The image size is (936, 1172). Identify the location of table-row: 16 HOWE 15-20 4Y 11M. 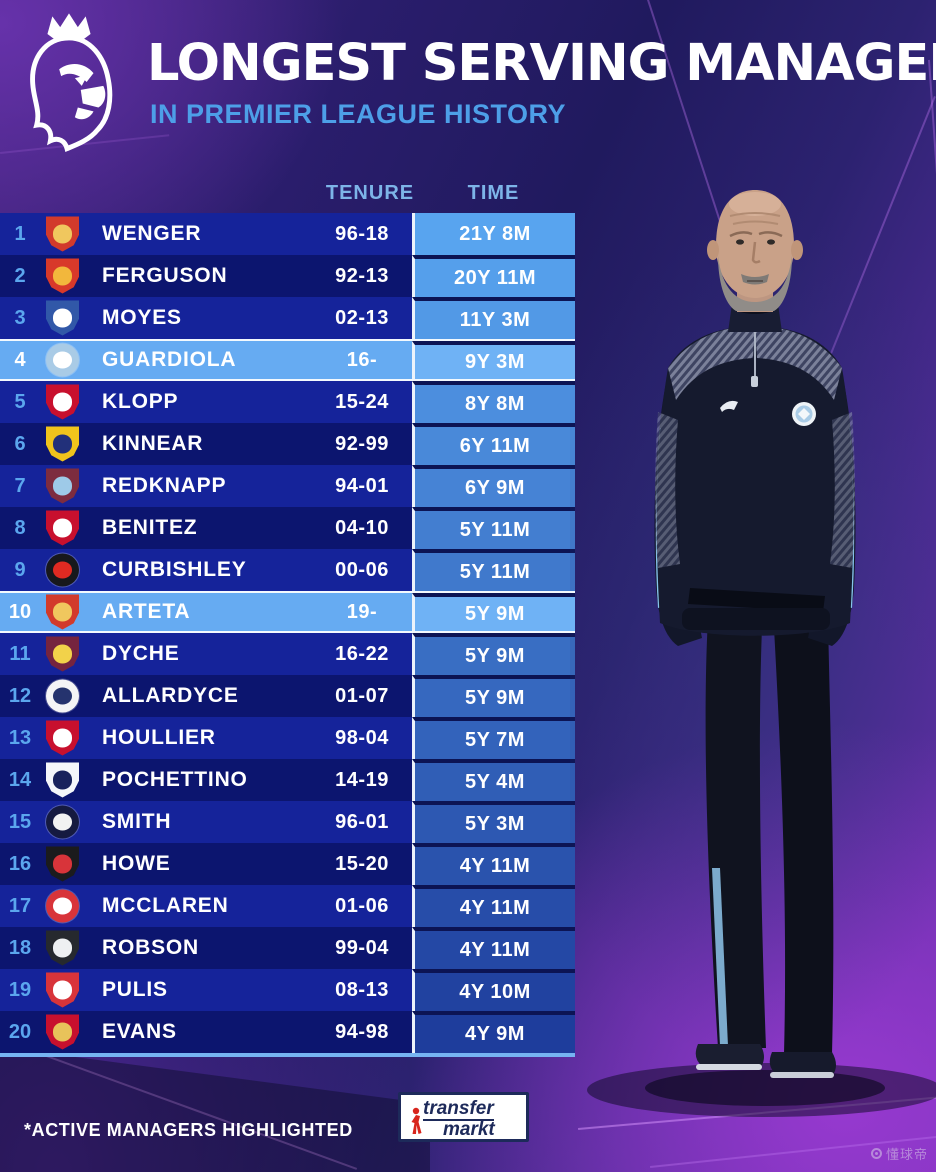
(287, 864).